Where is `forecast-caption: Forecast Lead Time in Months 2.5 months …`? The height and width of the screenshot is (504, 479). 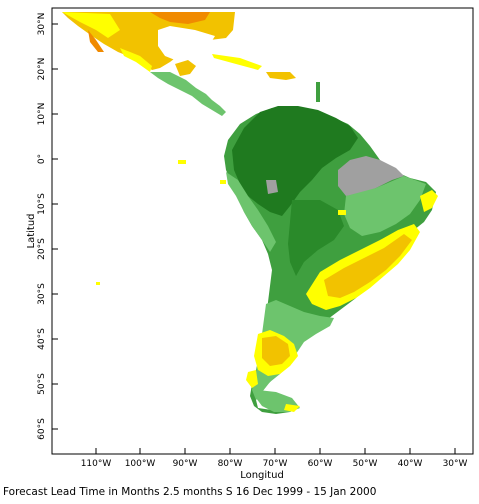
forecast-caption: Forecast Lead Time in Months 2.5 months … is located at coordinates (190, 492).